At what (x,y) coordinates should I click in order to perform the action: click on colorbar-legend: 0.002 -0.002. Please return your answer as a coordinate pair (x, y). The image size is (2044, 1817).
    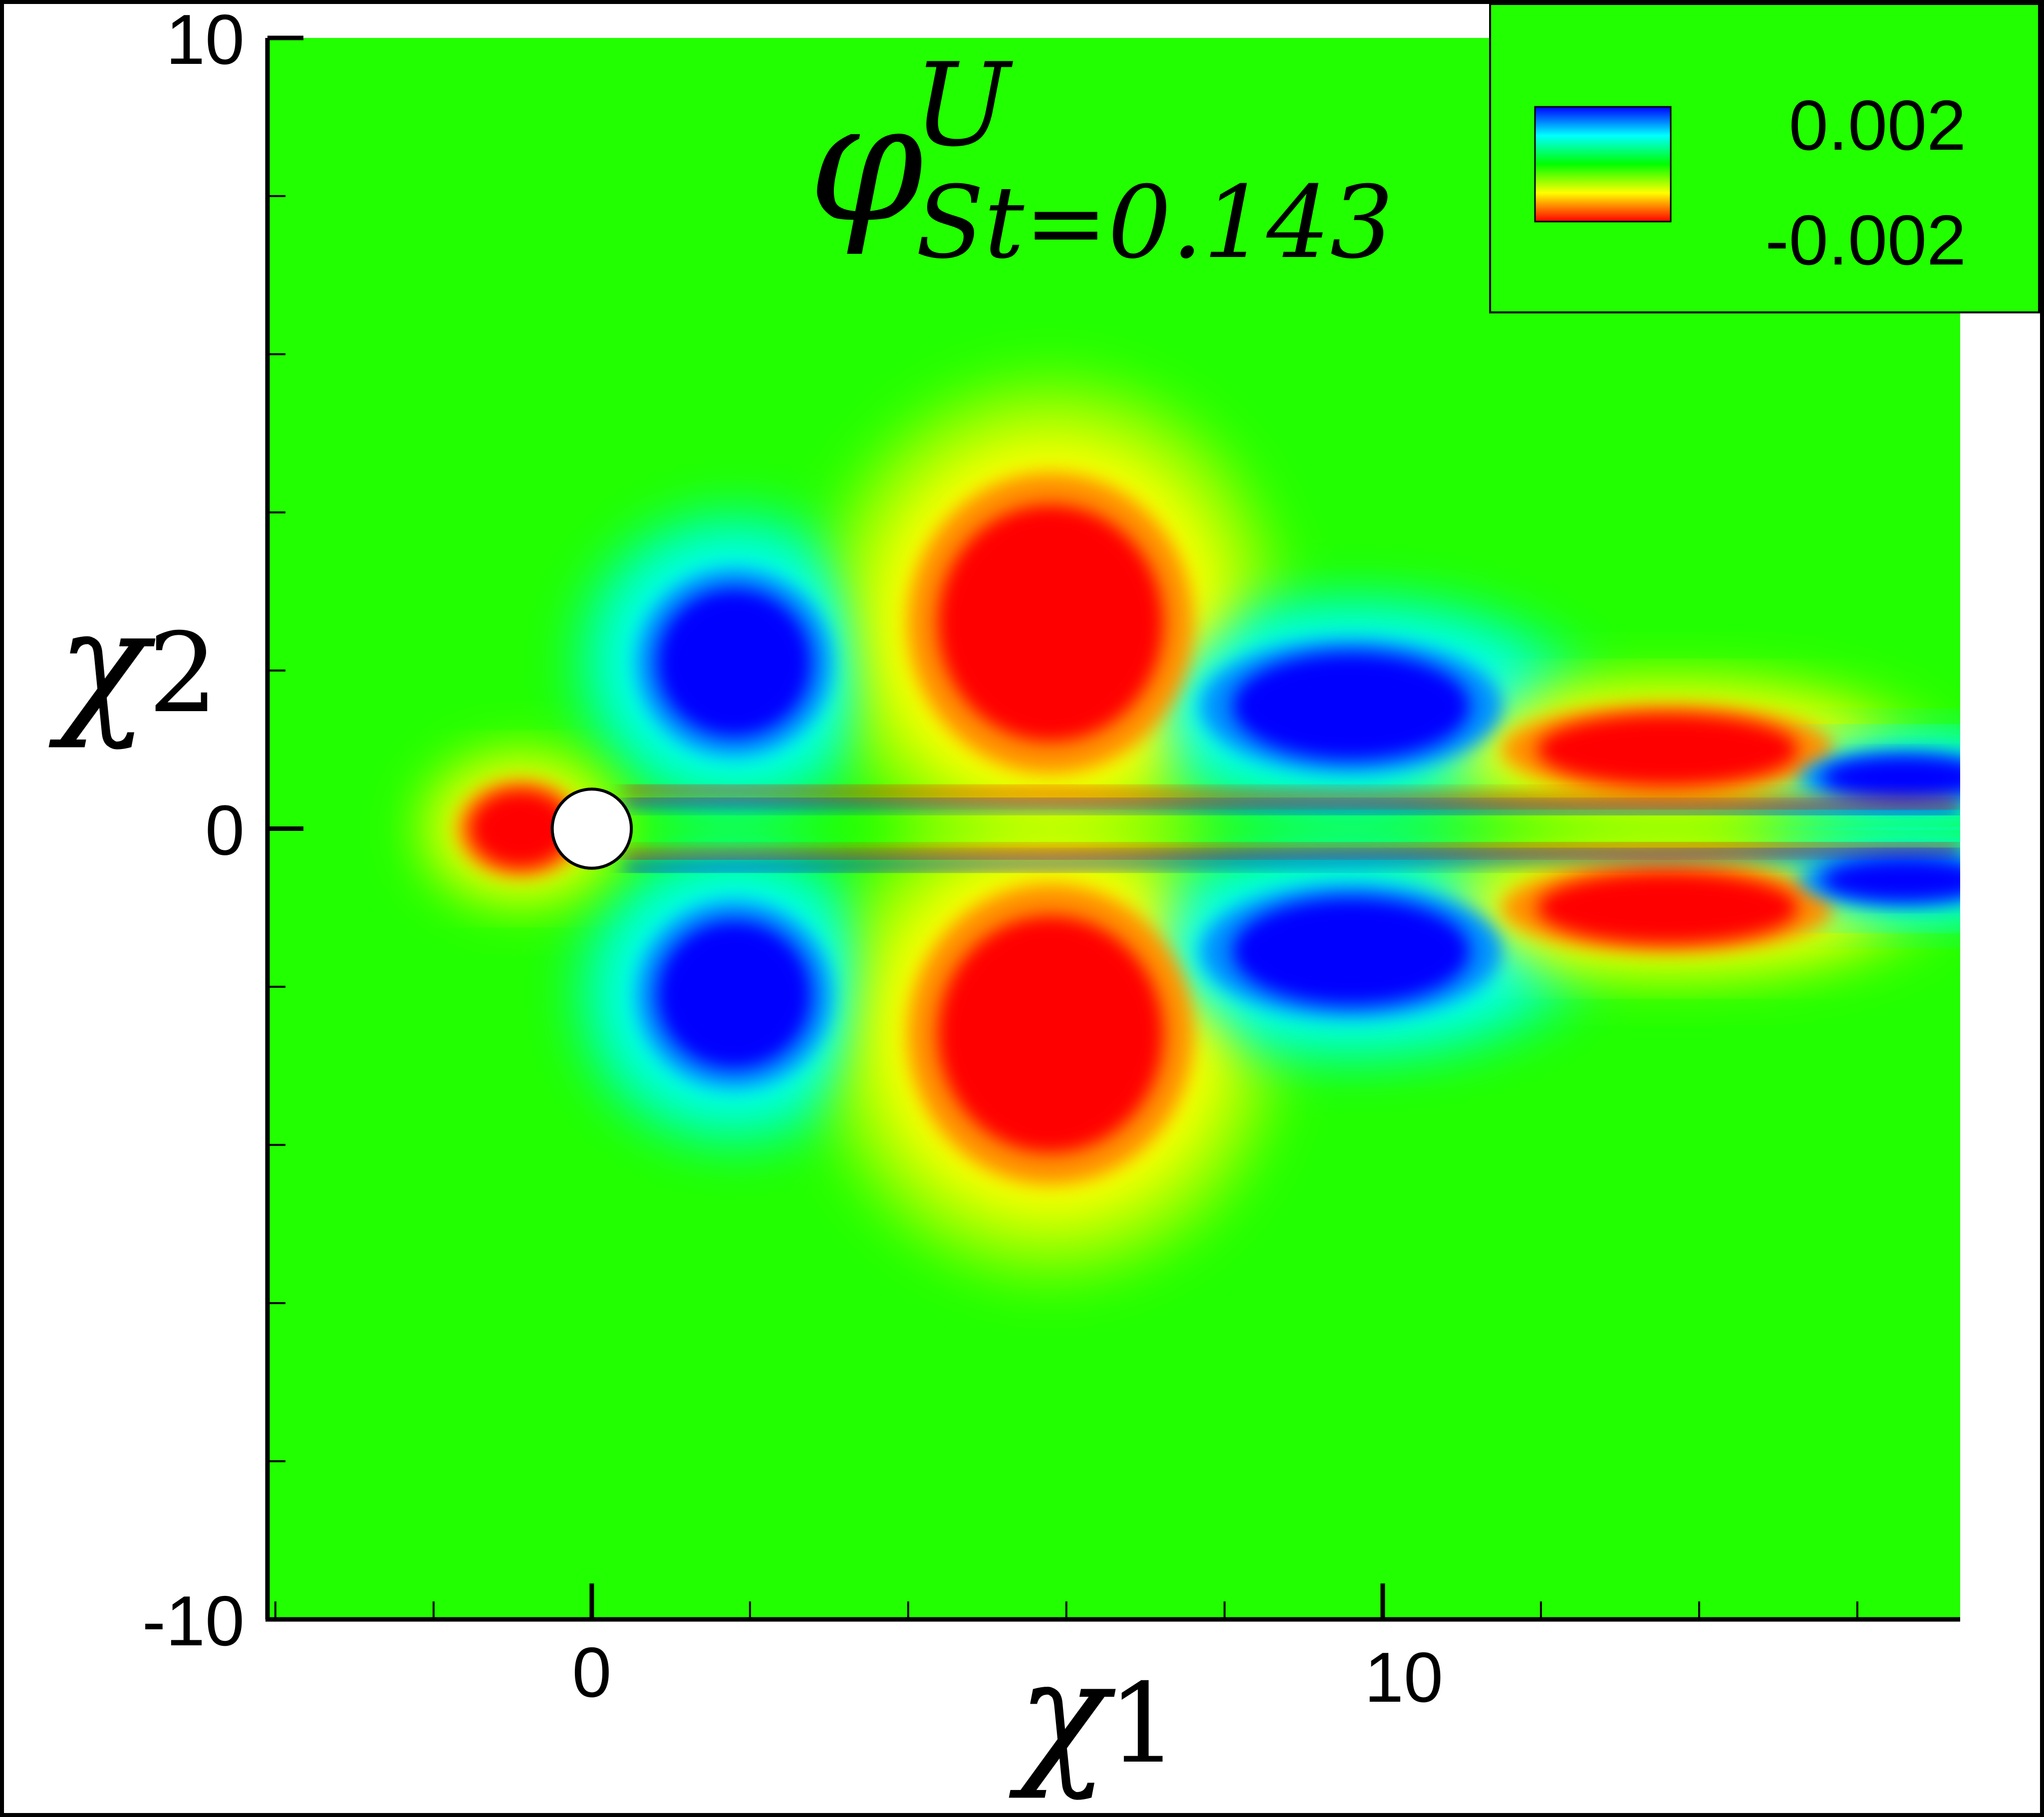
    Looking at the image, I should click on (1764, 158).